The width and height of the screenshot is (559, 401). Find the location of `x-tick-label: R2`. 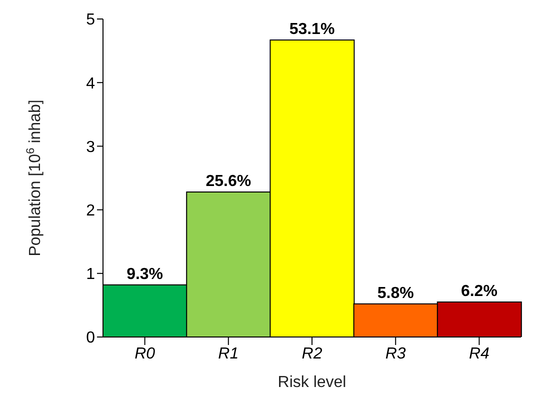

x-tick-label: R2 is located at coordinates (312, 353).